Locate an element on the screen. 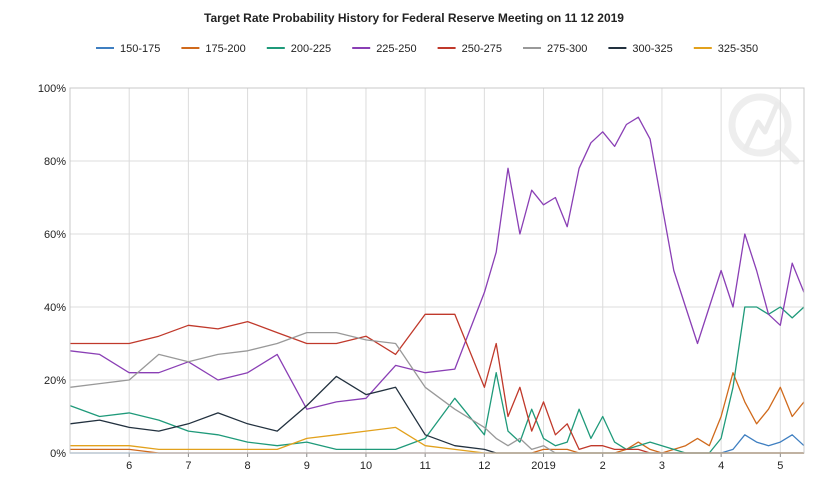  legend-label: 325-350 is located at coordinates (738, 49).